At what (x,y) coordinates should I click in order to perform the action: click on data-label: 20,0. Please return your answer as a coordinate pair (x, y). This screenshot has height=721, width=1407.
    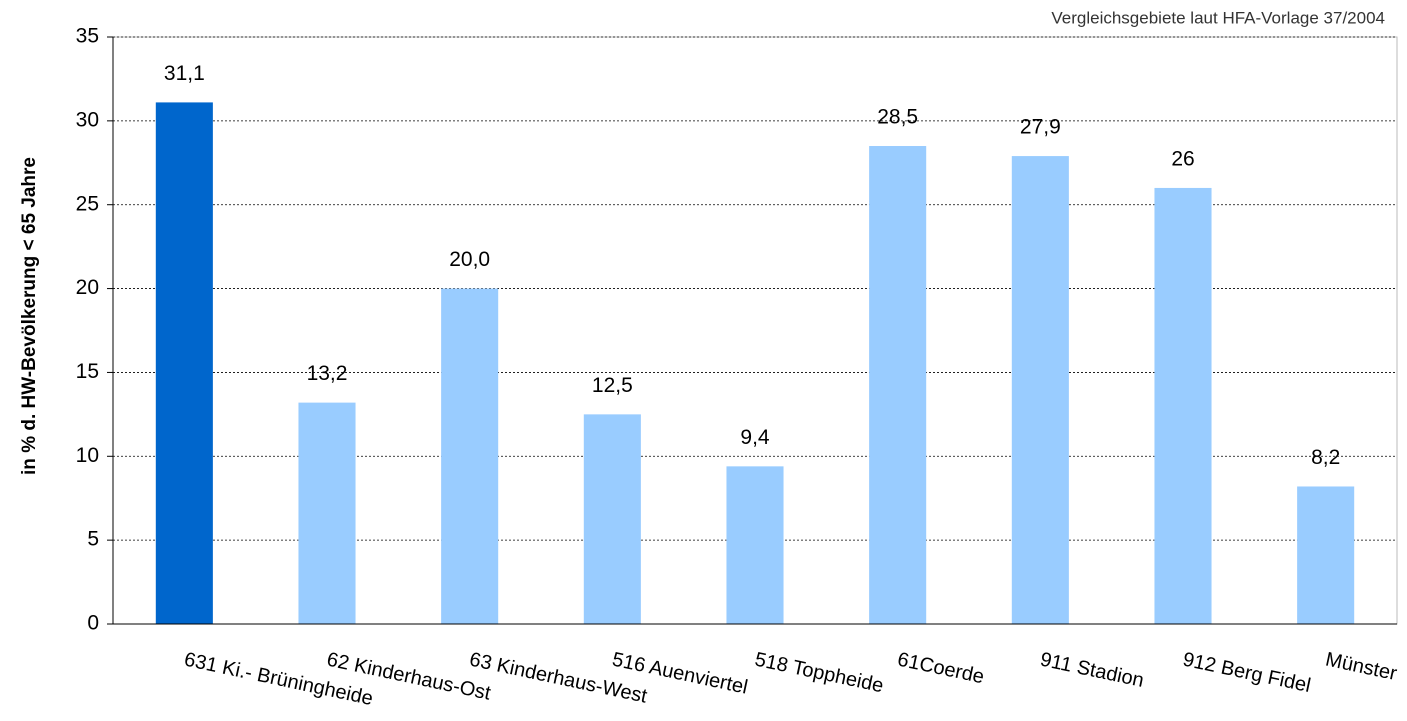
    Looking at the image, I should click on (469, 259).